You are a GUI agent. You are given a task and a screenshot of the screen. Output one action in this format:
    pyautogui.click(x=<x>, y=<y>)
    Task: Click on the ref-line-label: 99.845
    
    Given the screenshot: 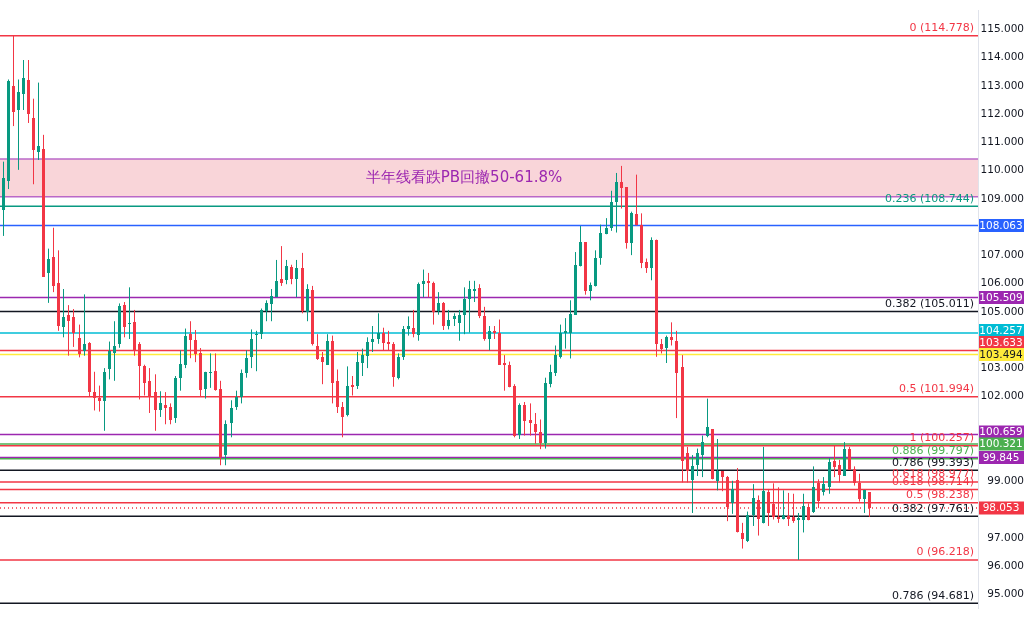 What is the action you would take?
    pyautogui.click(x=1001, y=456)
    